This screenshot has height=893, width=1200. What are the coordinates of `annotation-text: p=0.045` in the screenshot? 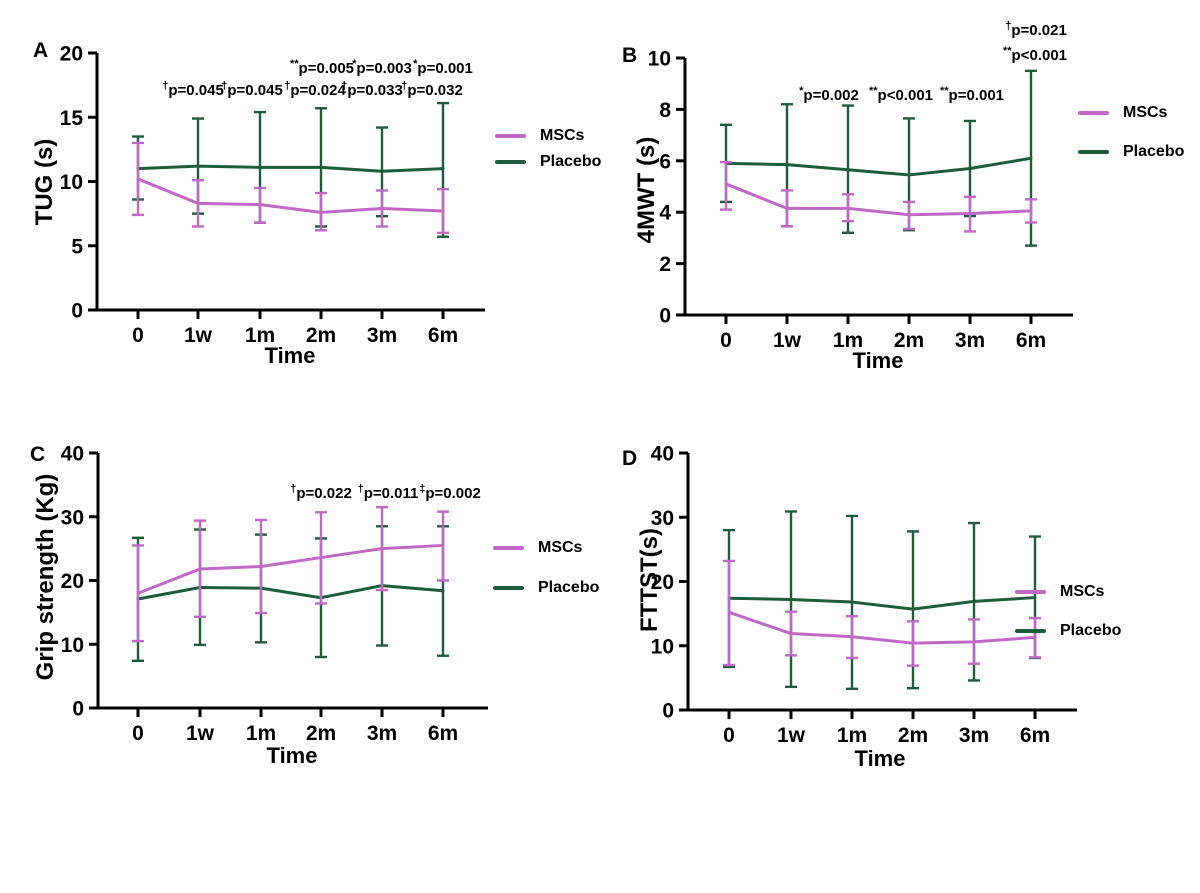 It's located at (254, 90).